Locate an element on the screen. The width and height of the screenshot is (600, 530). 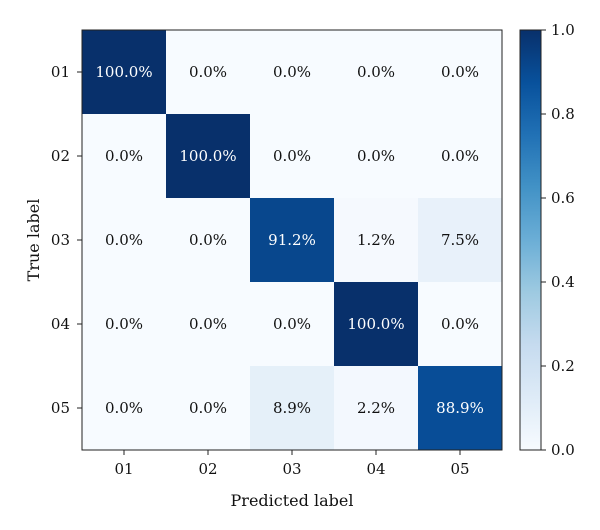
y-tick-label: 05 is located at coordinates (60, 408).